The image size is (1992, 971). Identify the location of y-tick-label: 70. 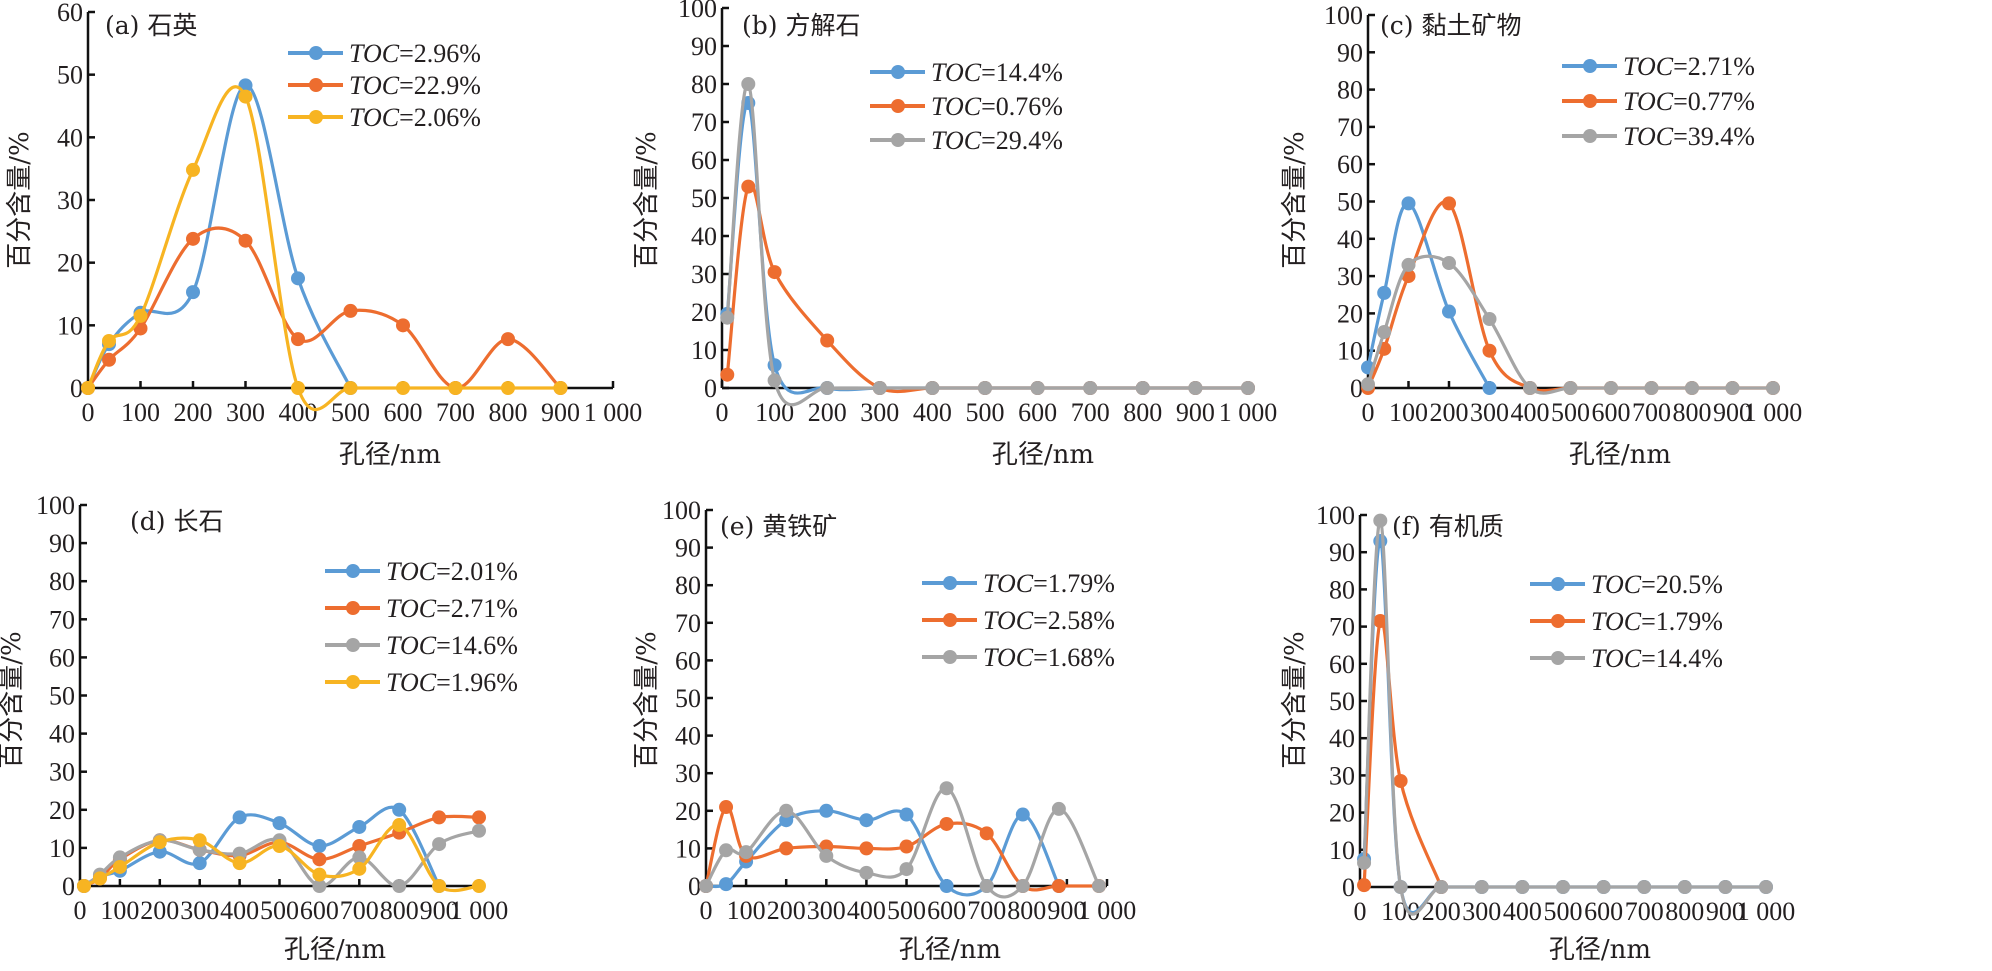
(704, 122).